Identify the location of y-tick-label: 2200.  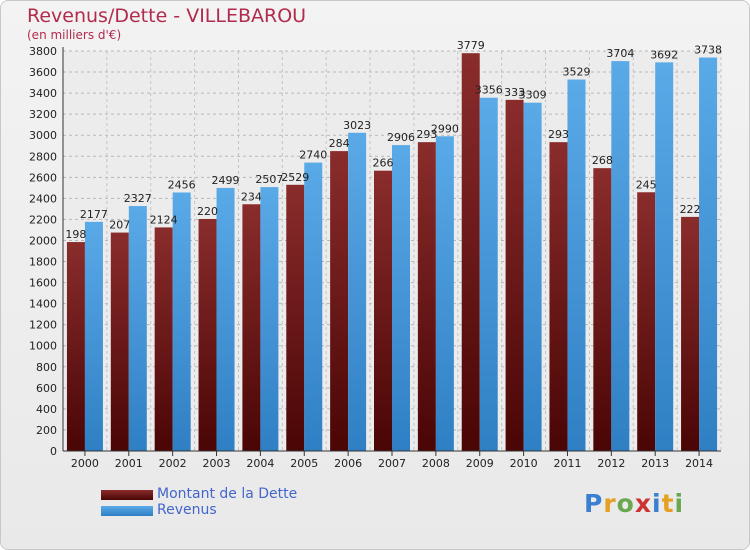
(43, 219).